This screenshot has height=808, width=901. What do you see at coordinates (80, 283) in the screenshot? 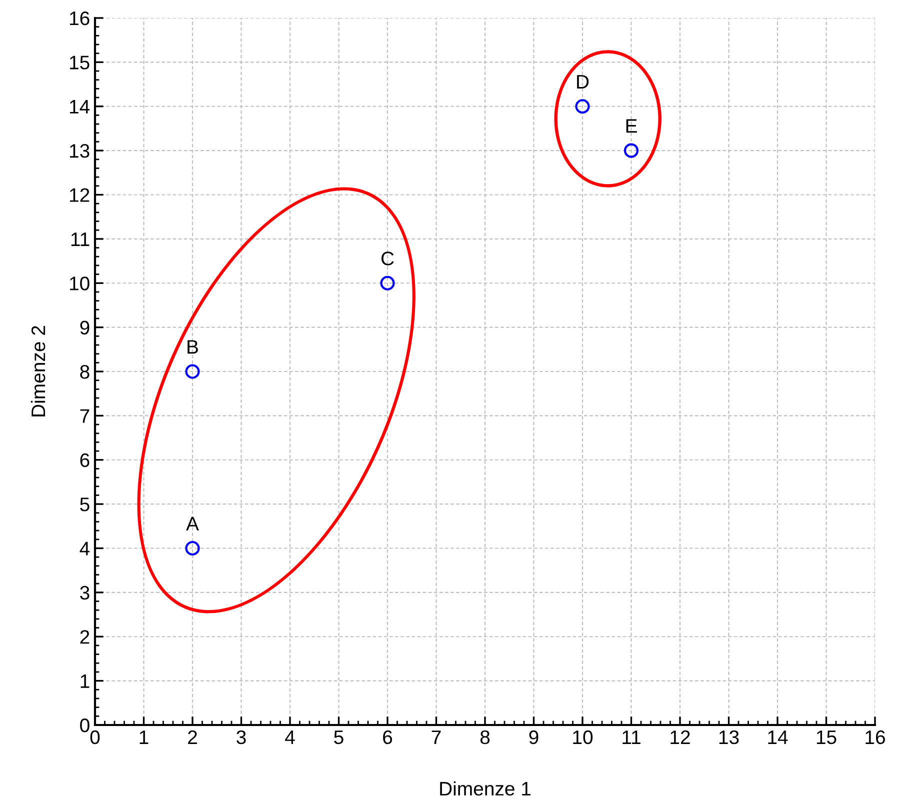
I see `y-tick-label: 10` at bounding box center [80, 283].